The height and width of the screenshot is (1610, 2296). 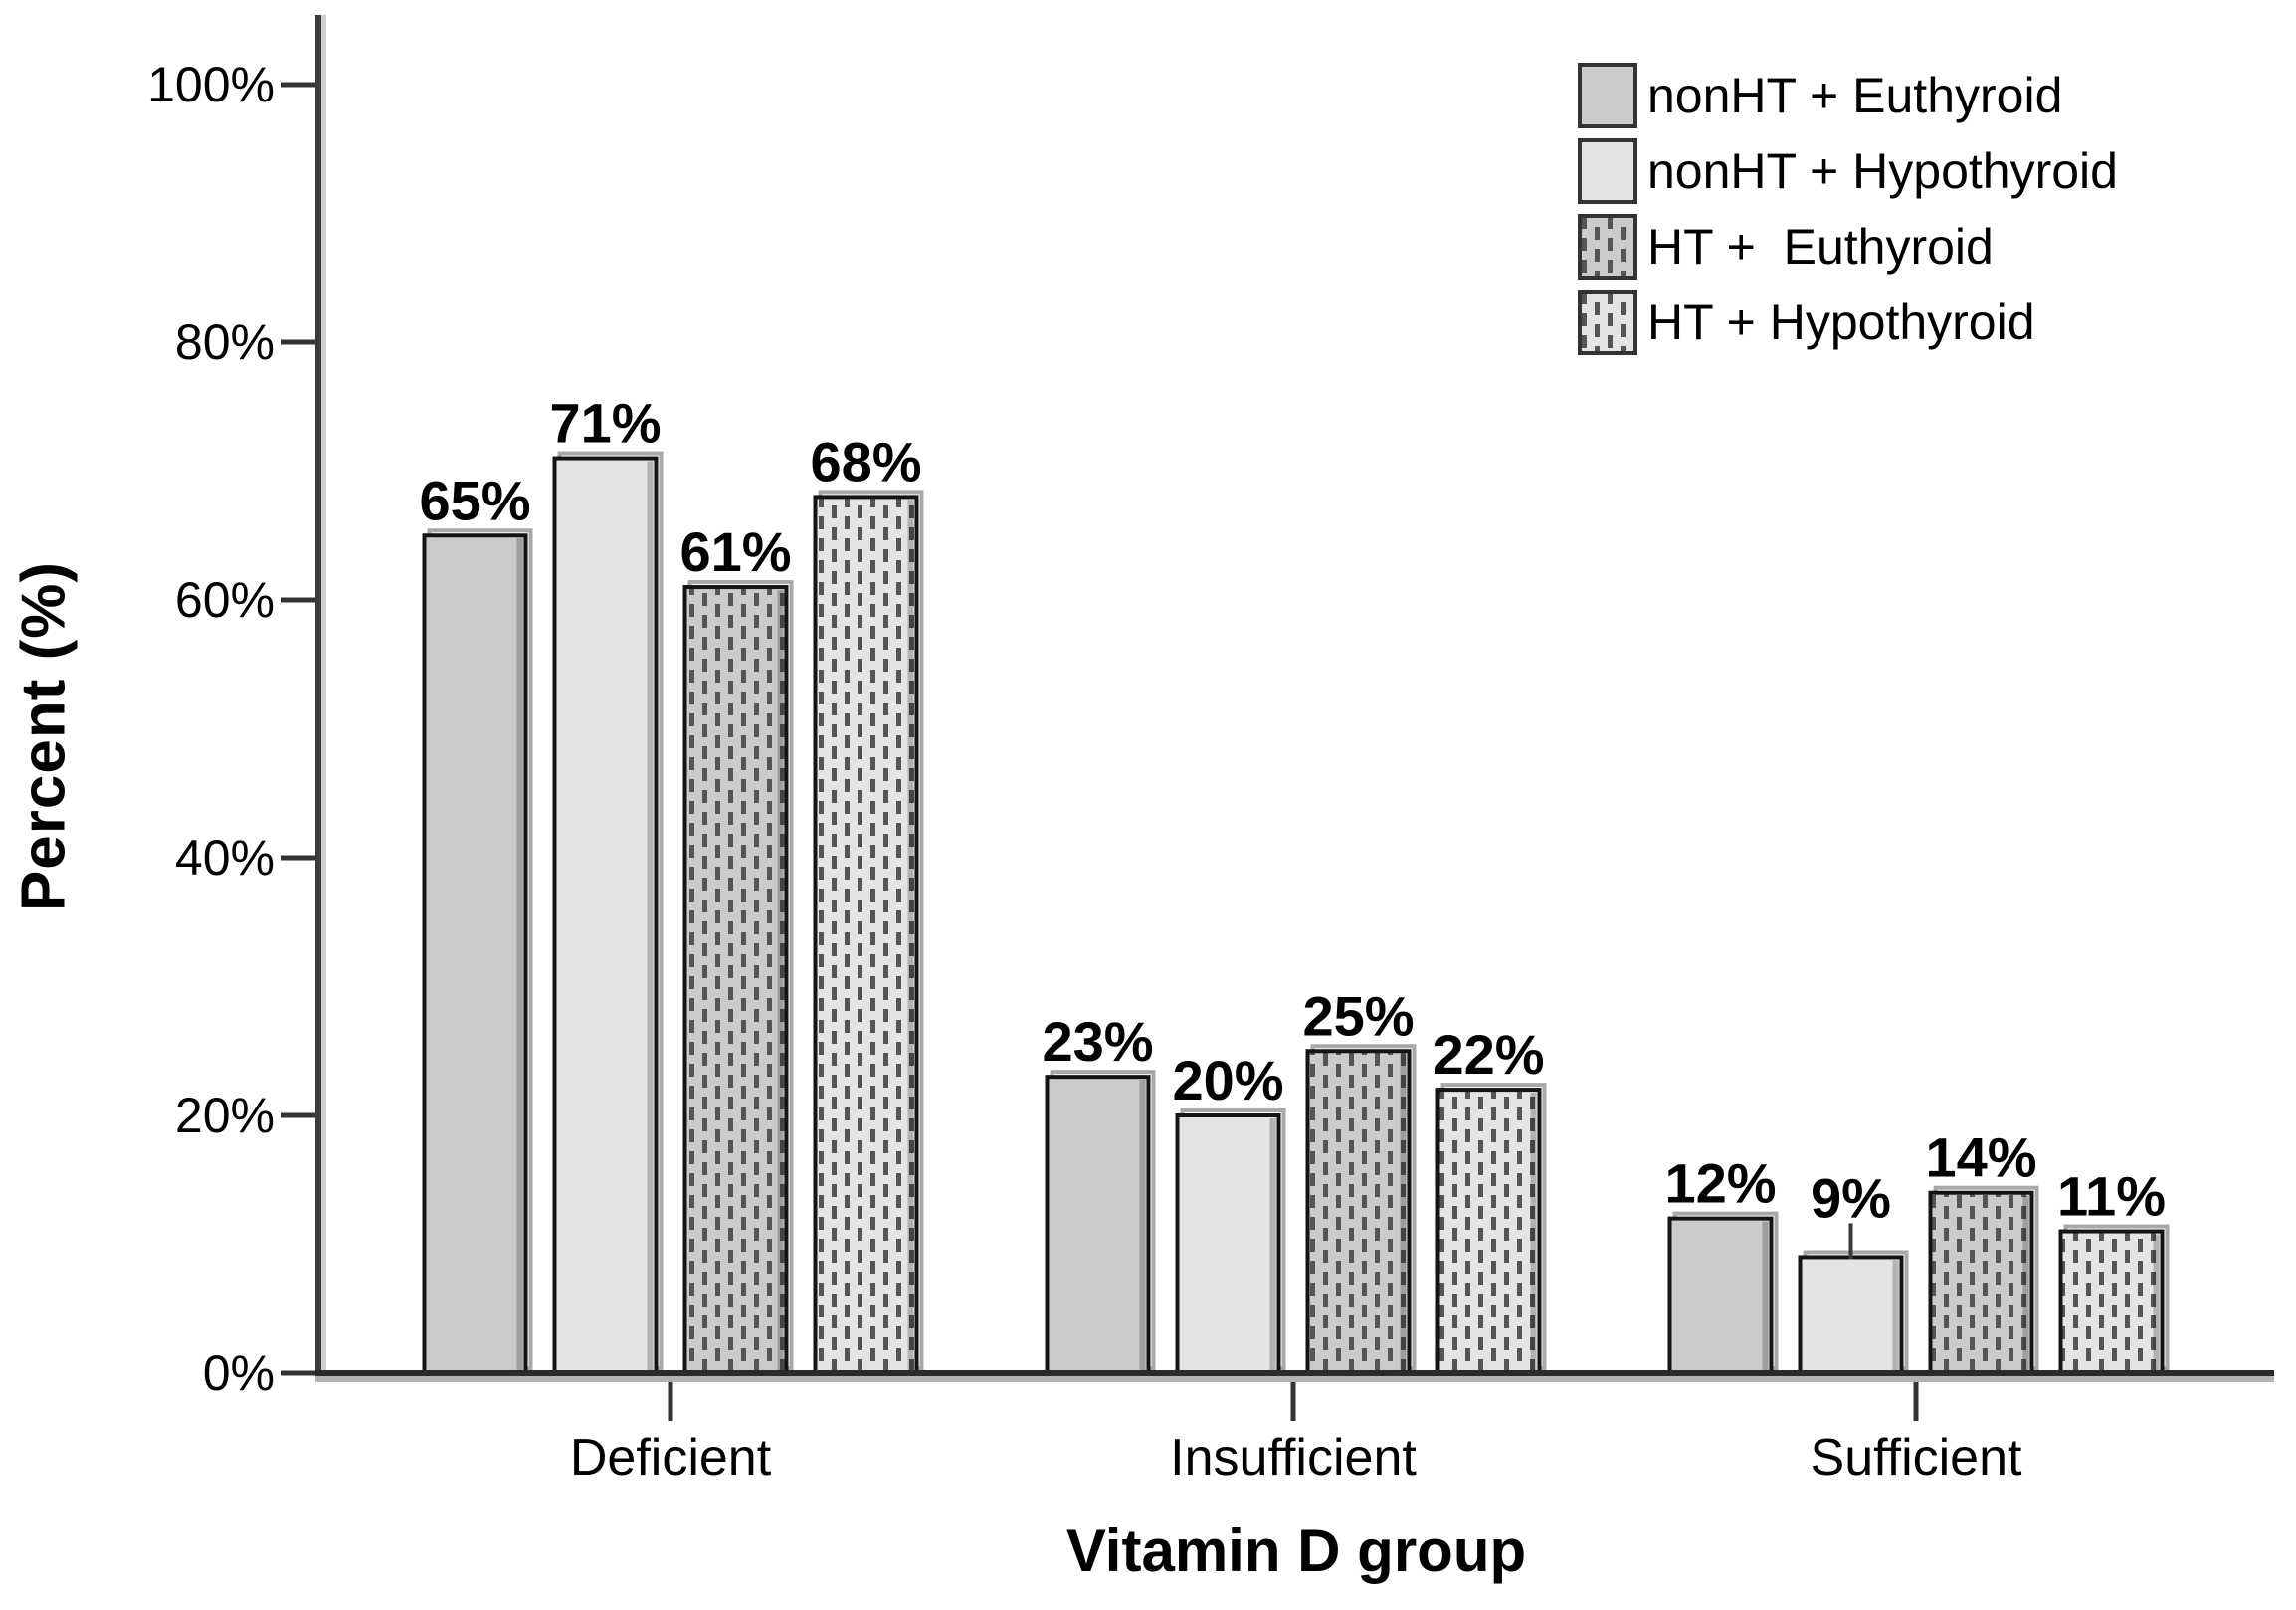 What do you see at coordinates (323, 694) in the screenshot?
I see `y-axis-shadow` at bounding box center [323, 694].